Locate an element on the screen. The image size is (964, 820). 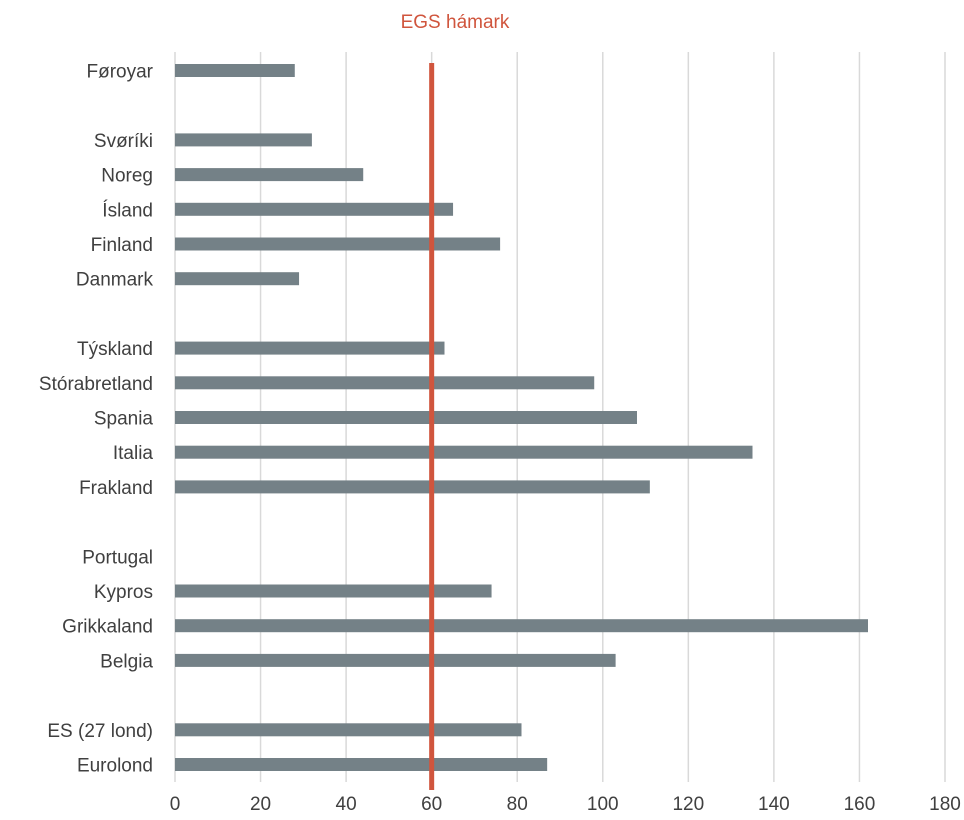
x-tick-label: 80 is located at coordinates (517, 804).